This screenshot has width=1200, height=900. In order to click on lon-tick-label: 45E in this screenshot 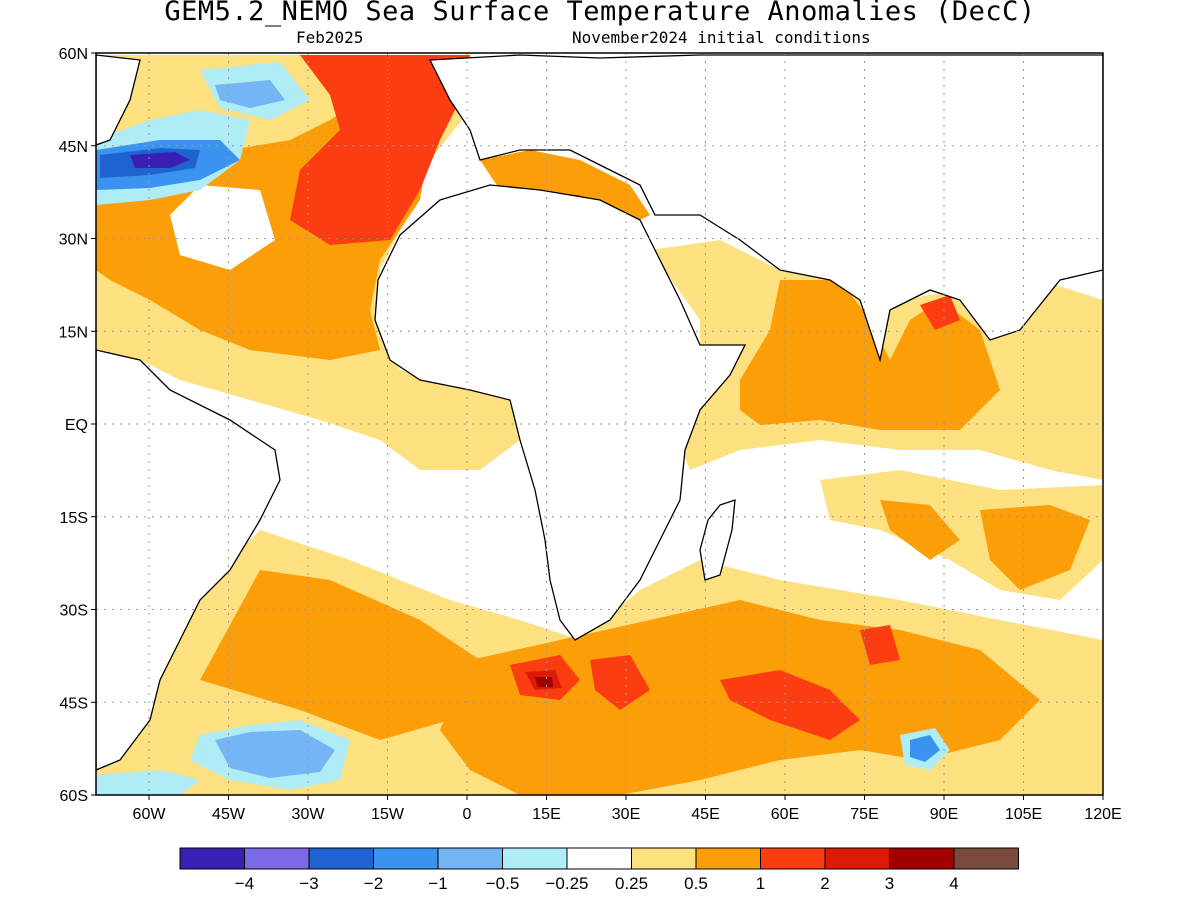, I will do `click(705, 814)`.